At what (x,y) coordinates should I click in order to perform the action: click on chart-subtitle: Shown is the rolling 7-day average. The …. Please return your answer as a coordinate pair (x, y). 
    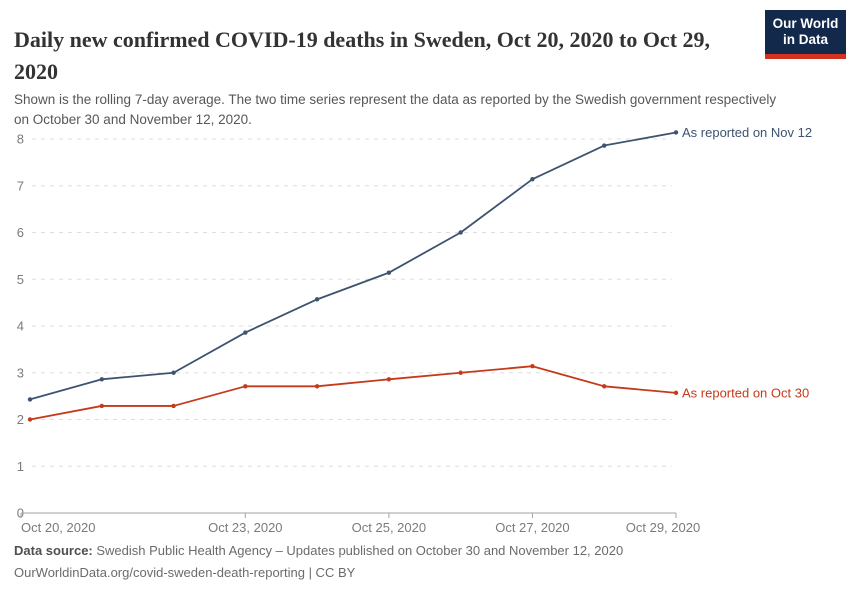
    Looking at the image, I should click on (395, 109).